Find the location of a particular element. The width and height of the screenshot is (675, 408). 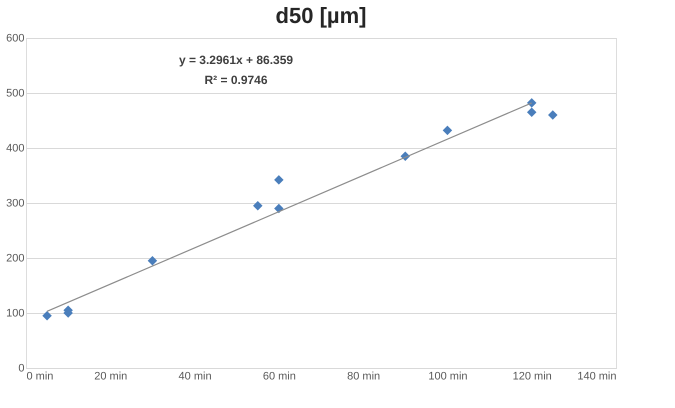

chart-title: d50 [µm] is located at coordinates (321, 15).